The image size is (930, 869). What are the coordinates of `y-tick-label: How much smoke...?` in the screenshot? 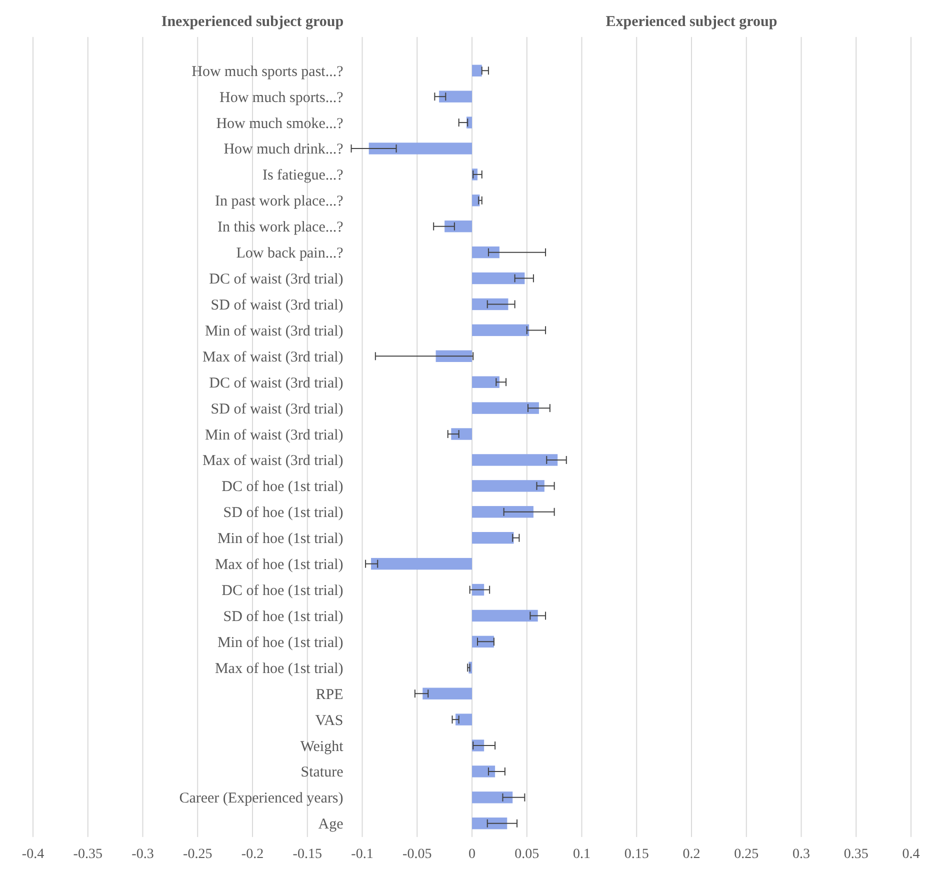 It's located at (280, 124).